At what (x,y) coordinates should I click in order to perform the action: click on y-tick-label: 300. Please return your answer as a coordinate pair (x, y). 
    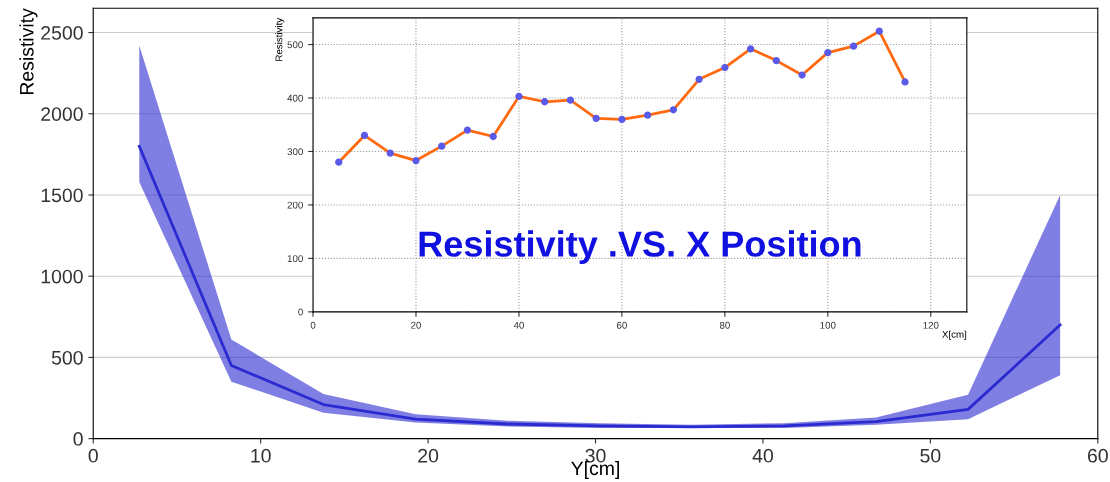
    Looking at the image, I should click on (295, 152).